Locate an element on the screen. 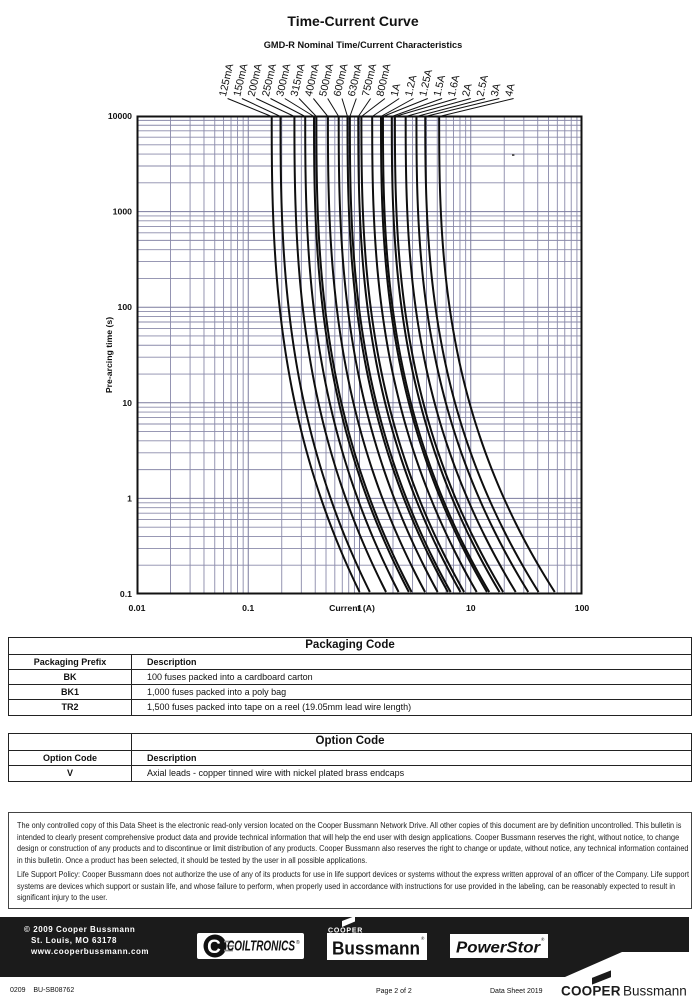 This screenshot has height=1007, width=700. svg-text: www.cooperbussmann.com is located at coordinates (89, 951).